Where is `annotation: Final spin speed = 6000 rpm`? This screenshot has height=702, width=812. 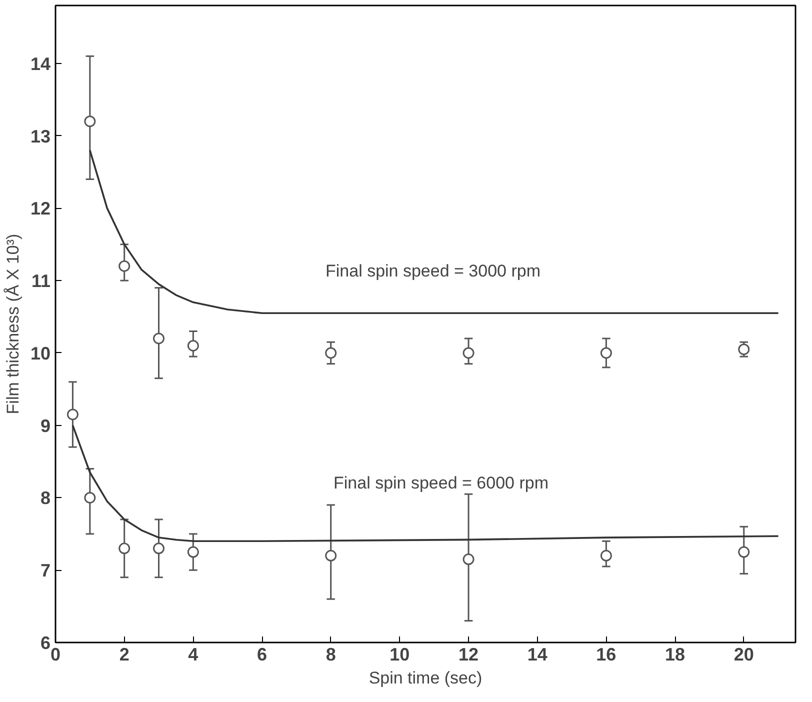 annotation: Final spin speed = 6000 rpm is located at coordinates (441, 483).